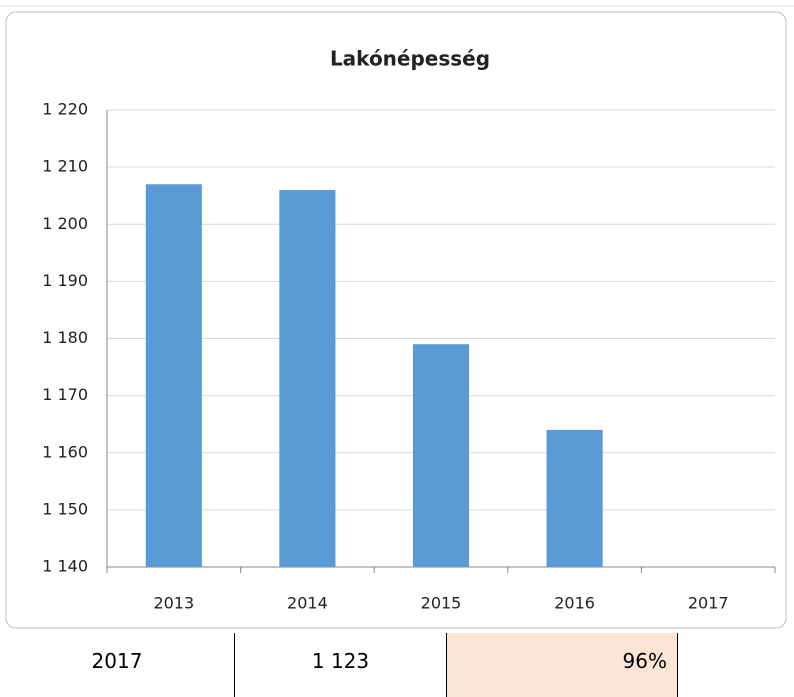 The height and width of the screenshot is (697, 794). I want to click on y-tick-label: 1 140, so click(65, 566).